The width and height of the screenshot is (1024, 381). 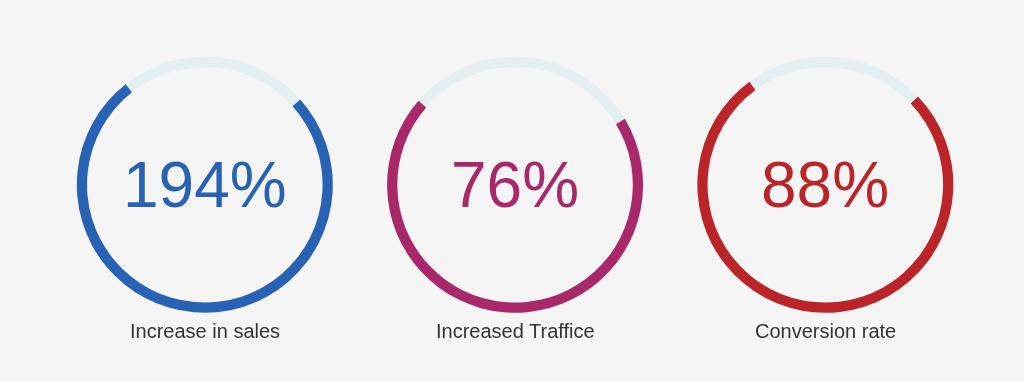 I want to click on text: Conversion rate, so click(x=826, y=331).